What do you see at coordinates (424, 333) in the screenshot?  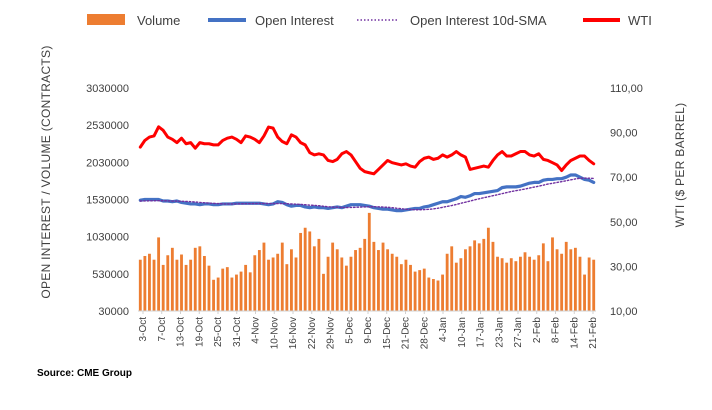 I see `x-tick-label: 28-Dec` at bounding box center [424, 333].